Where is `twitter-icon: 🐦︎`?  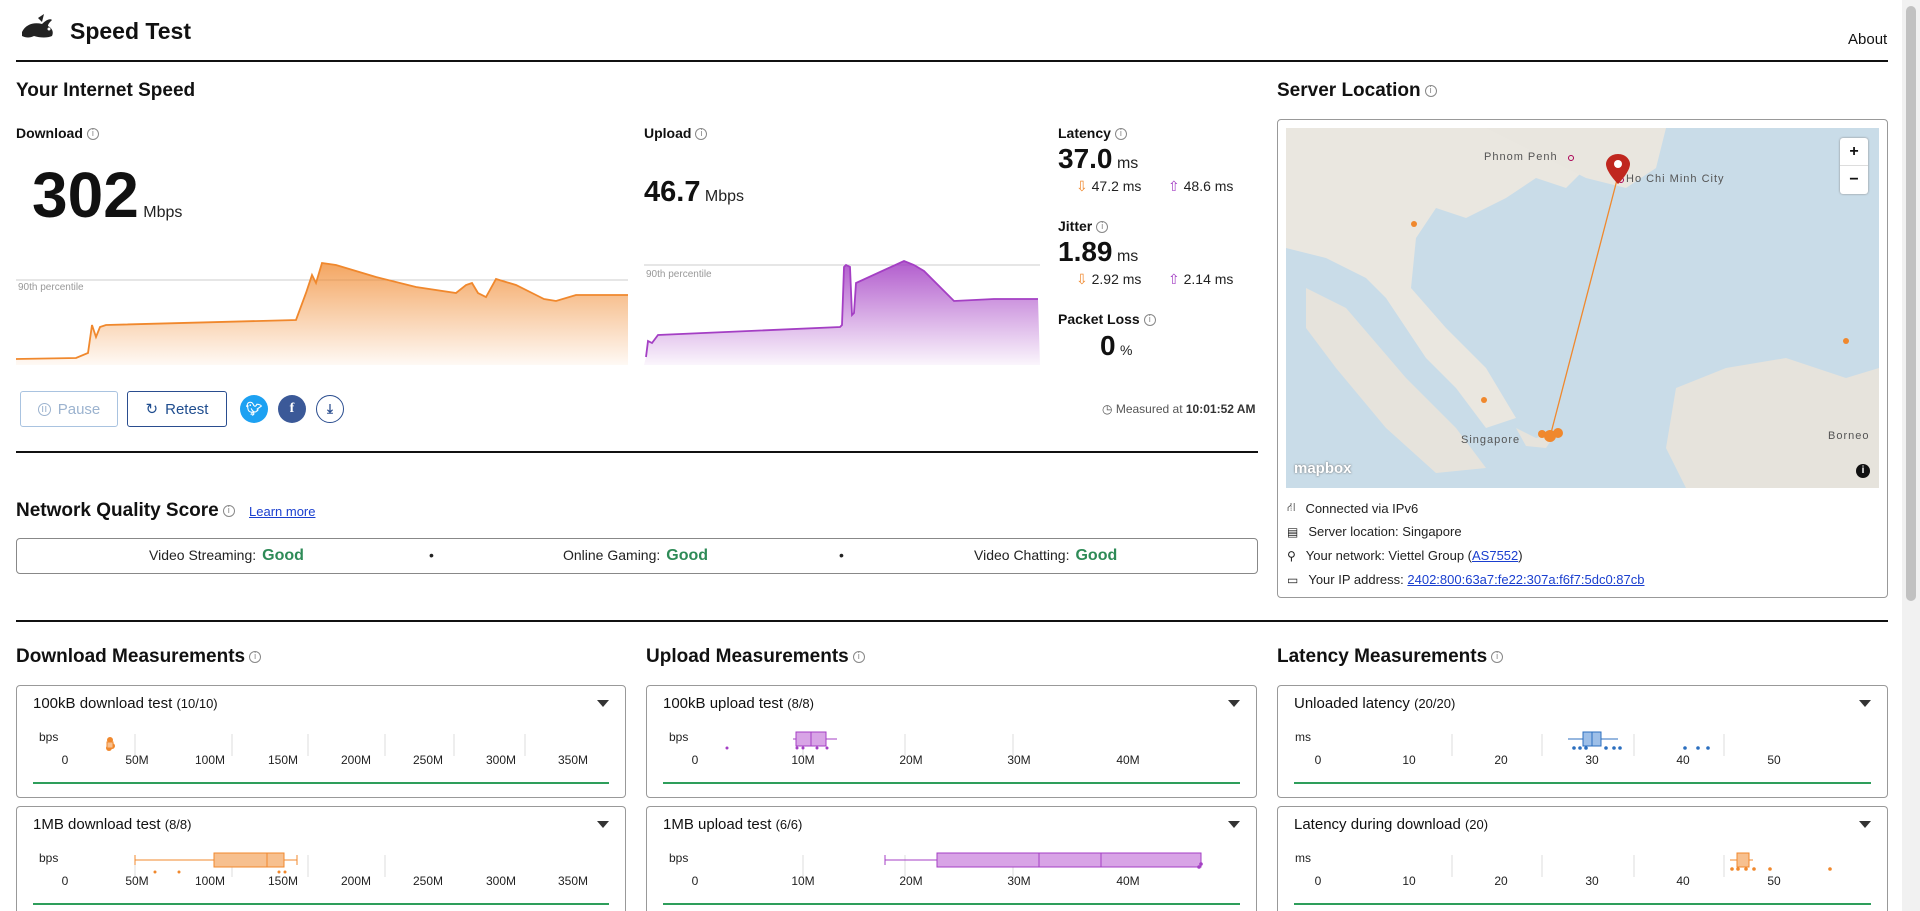
twitter-icon: 🐦︎ is located at coordinates (254, 408).